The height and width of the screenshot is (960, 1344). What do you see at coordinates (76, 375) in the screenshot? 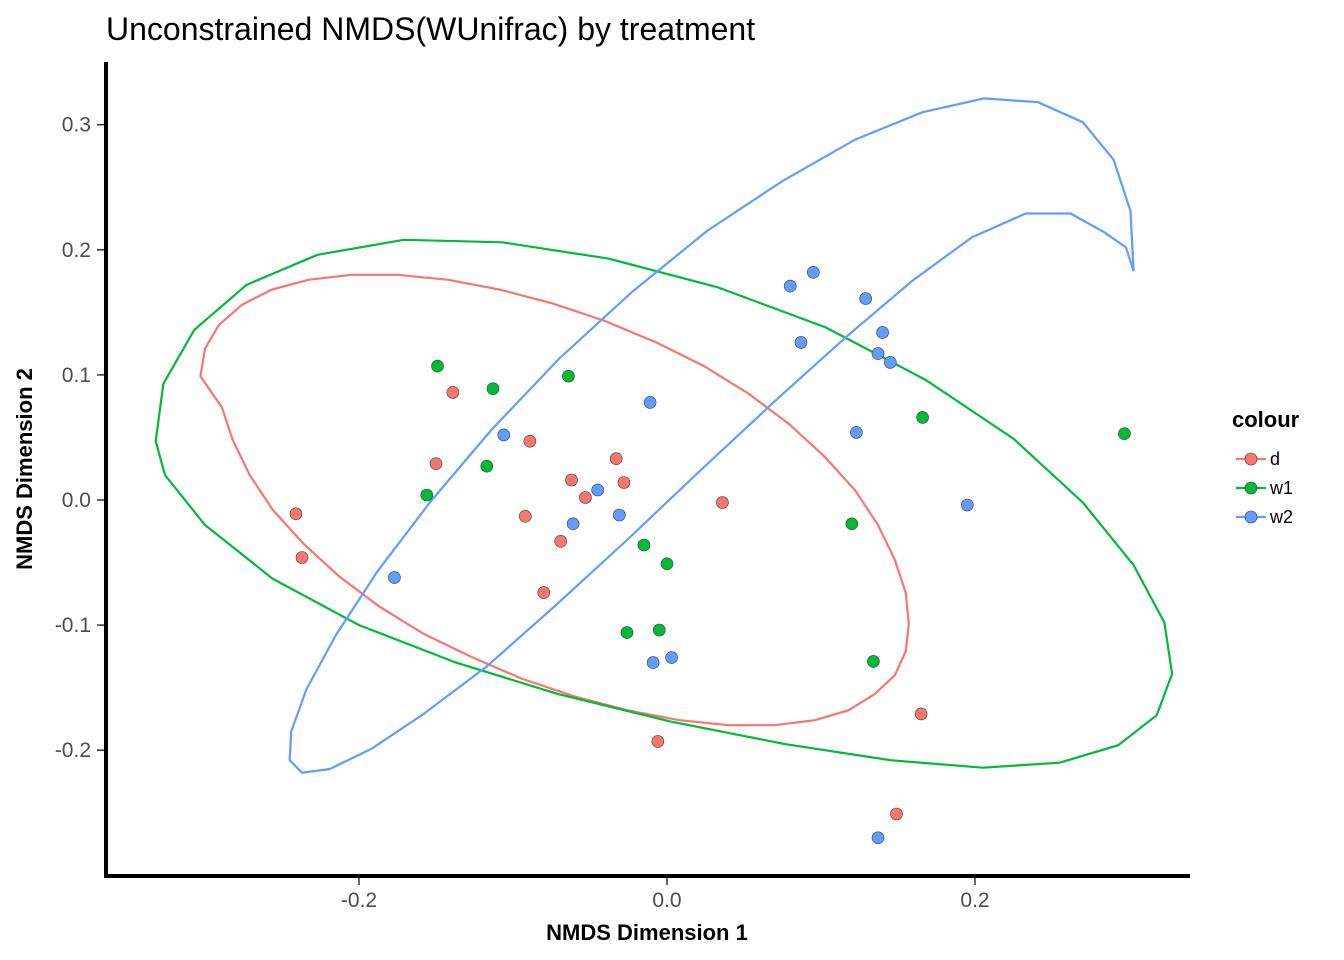
I see `y-tick-label: 0.1` at bounding box center [76, 375].